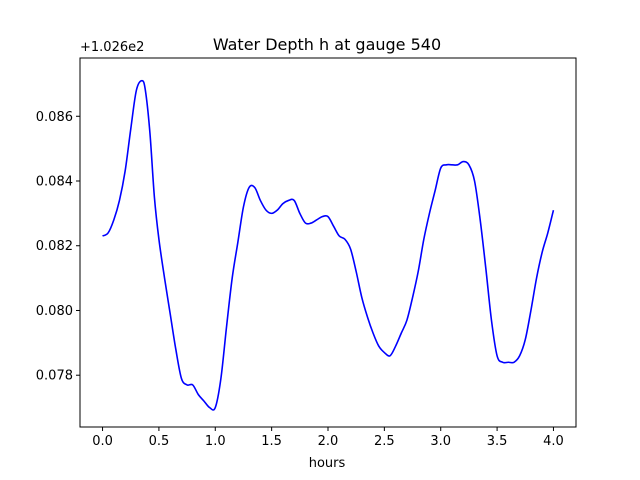 The image size is (640, 480). I want to click on x-tick-label: 0.0, so click(102, 441).